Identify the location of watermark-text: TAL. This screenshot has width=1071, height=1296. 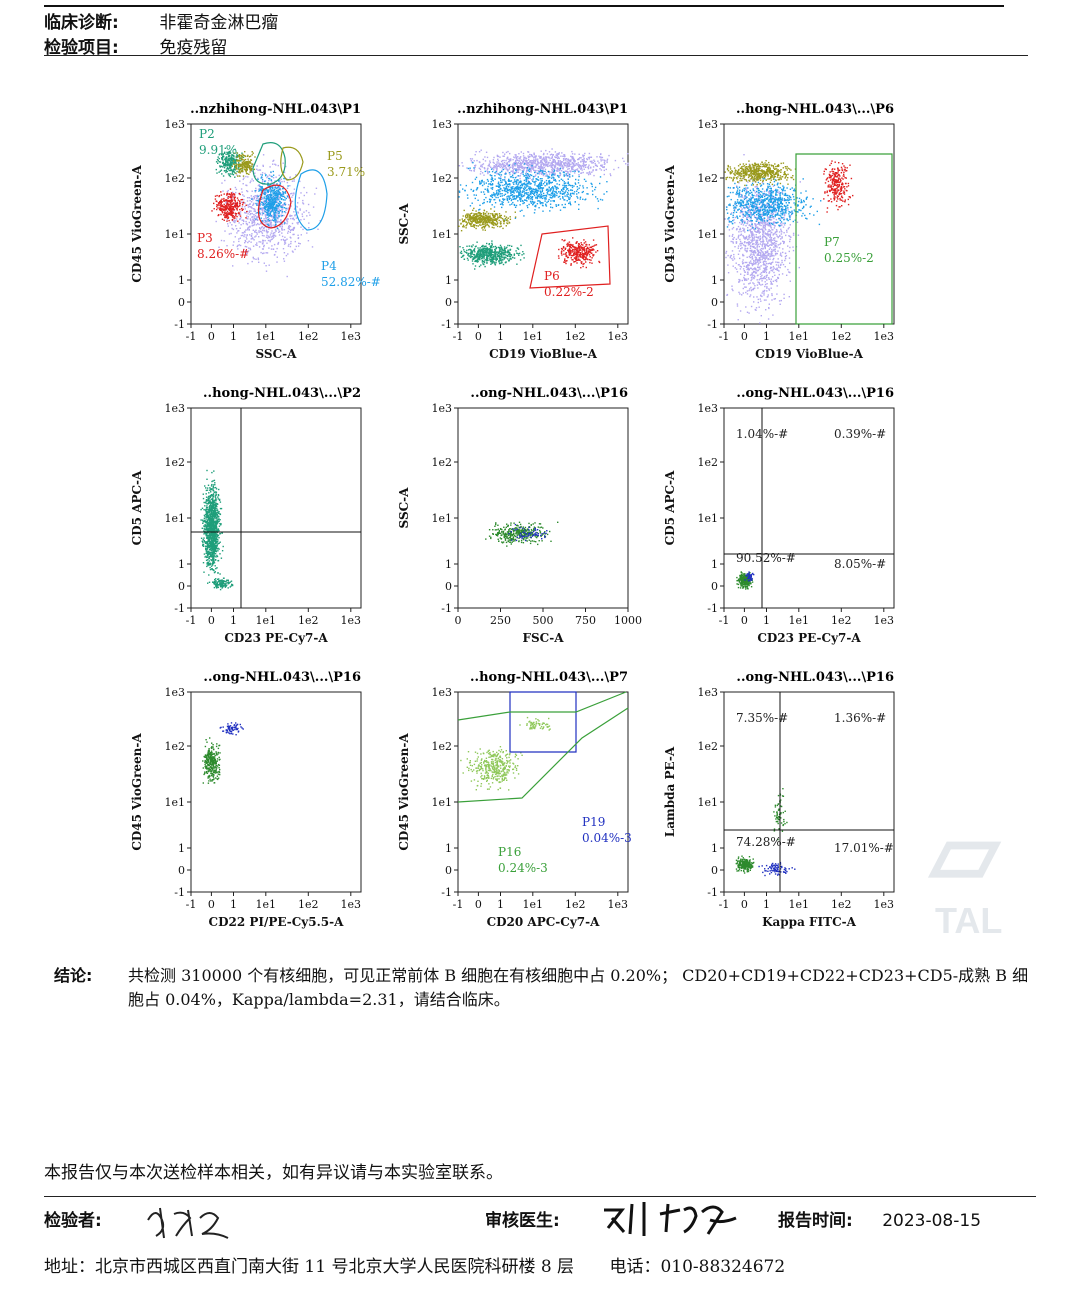
(969, 920).